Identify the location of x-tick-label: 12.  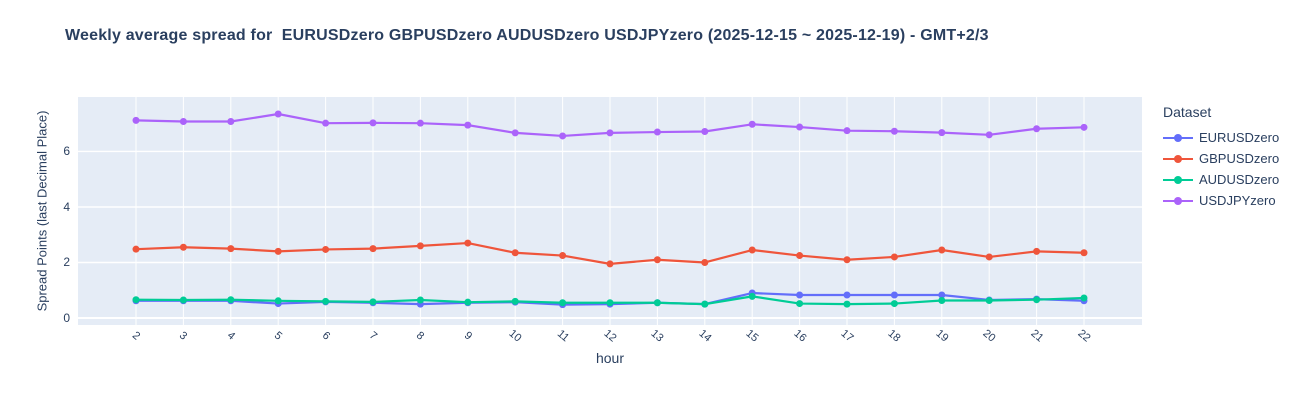
(610, 336).